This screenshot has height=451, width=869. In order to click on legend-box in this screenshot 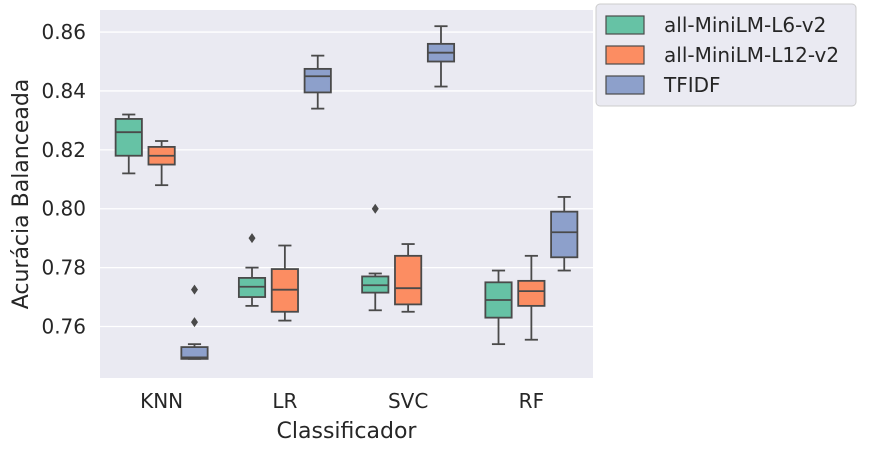, I will do `click(726, 55)`.